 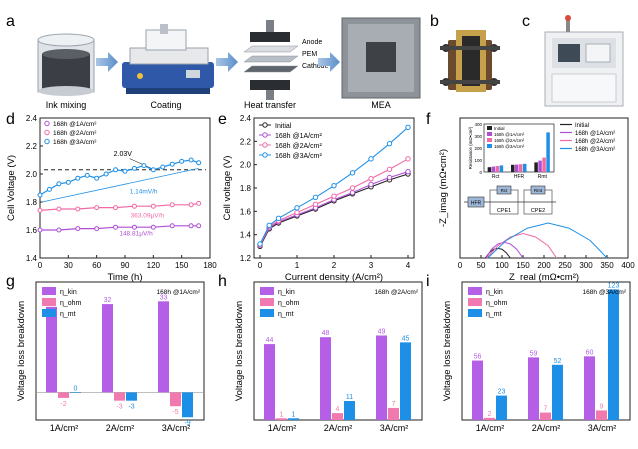 What do you see at coordinates (32, 118) in the screenshot?
I see `y-tick-label: 2.4` at bounding box center [32, 118].